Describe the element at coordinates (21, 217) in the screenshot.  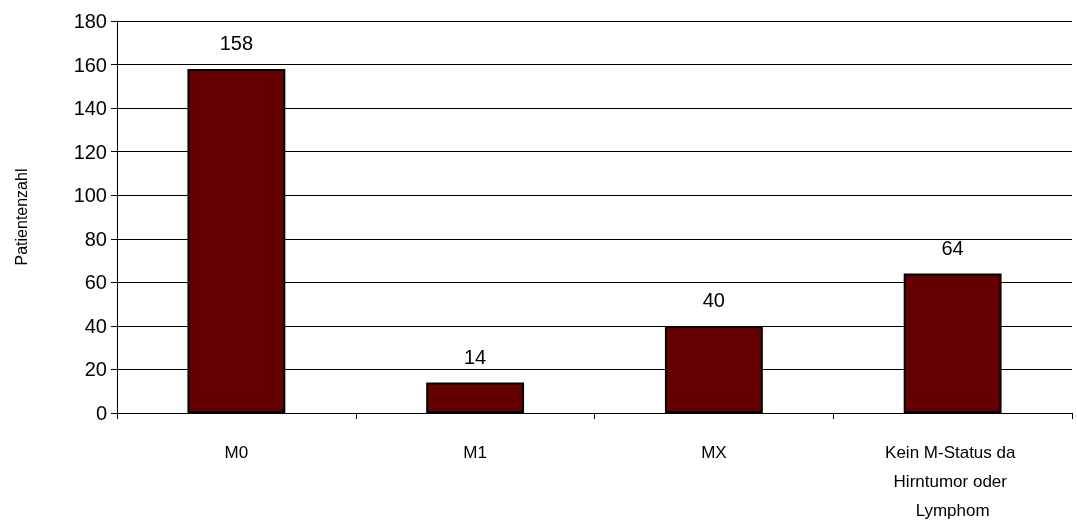
I see `y-axis-title: Patientenzahl` at that location.